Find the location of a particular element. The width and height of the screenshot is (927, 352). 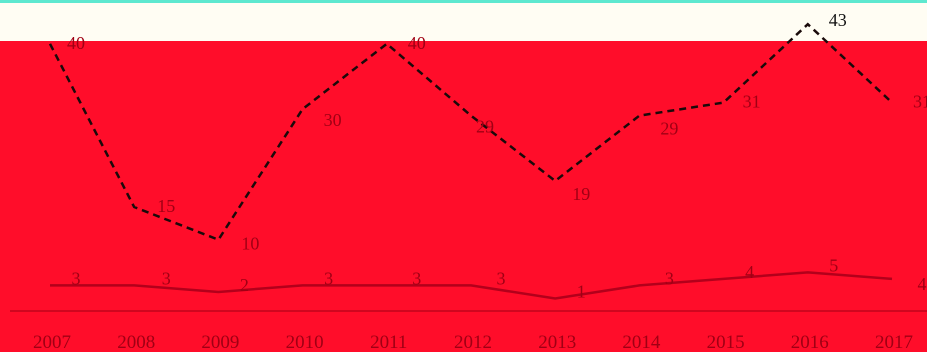

data-label-series1-2017: 31 is located at coordinates (920, 102).